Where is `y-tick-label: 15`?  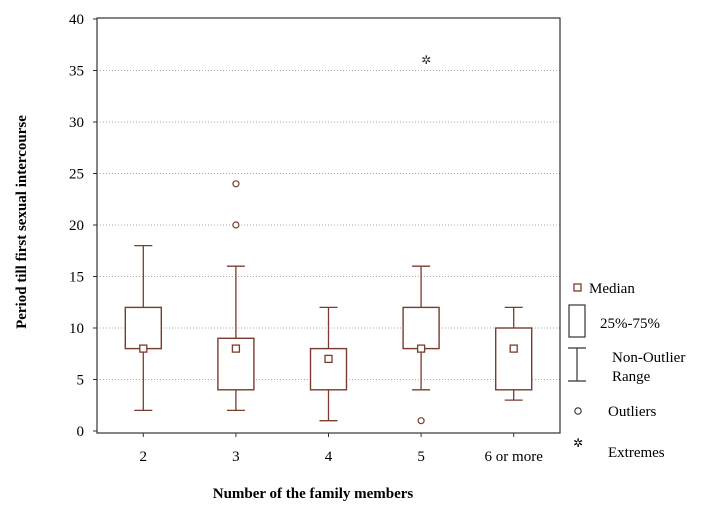
y-tick-label: 15 is located at coordinates (76, 278).